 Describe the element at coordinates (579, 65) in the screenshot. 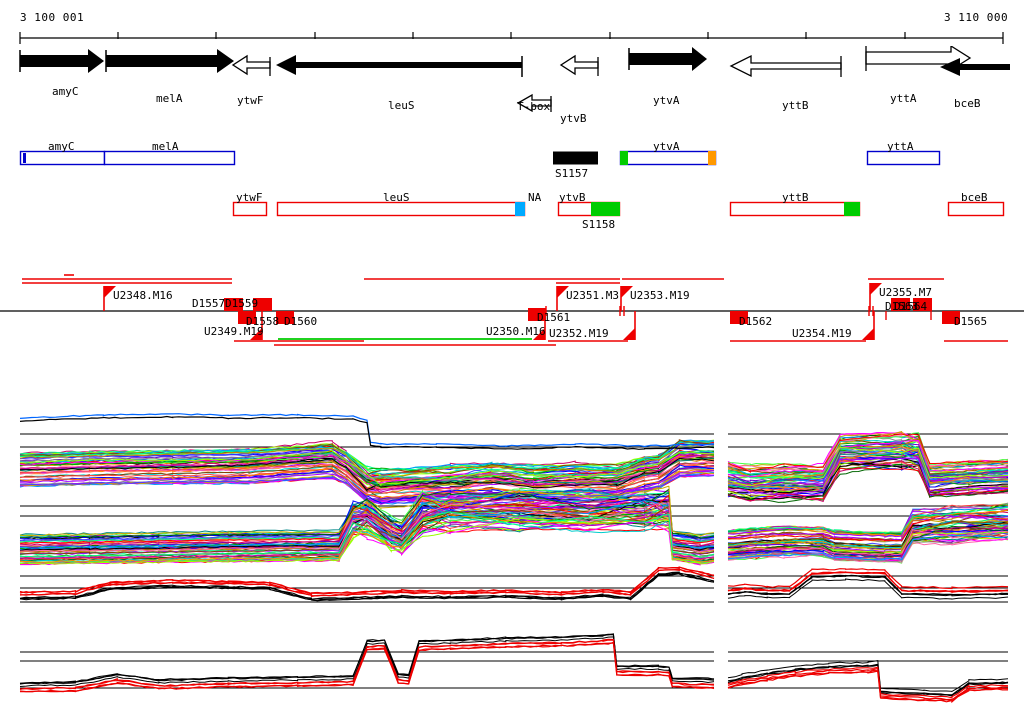

I see `gene-arrow-ytvb` at that location.